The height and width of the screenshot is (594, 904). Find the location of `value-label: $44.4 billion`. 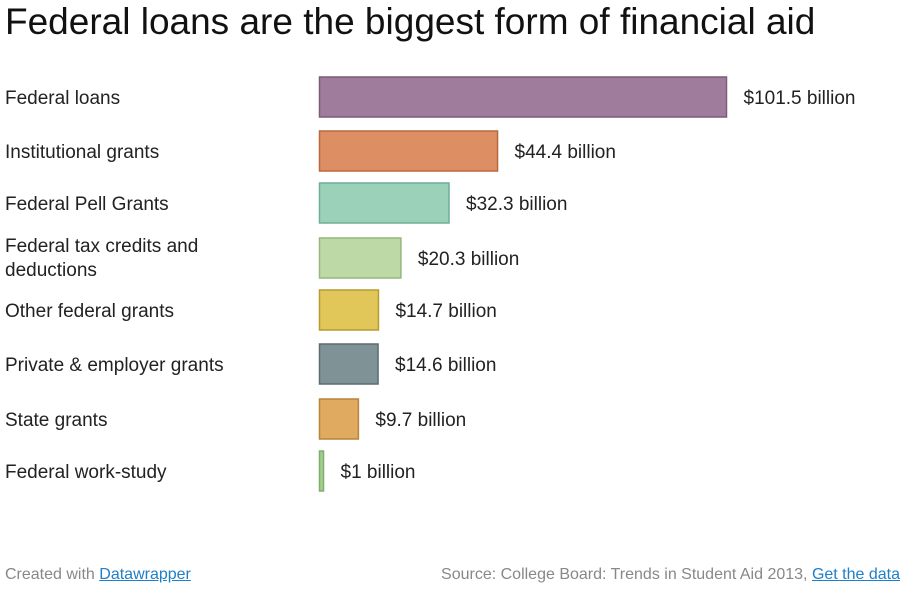

value-label: $44.4 billion is located at coordinates (565, 152).